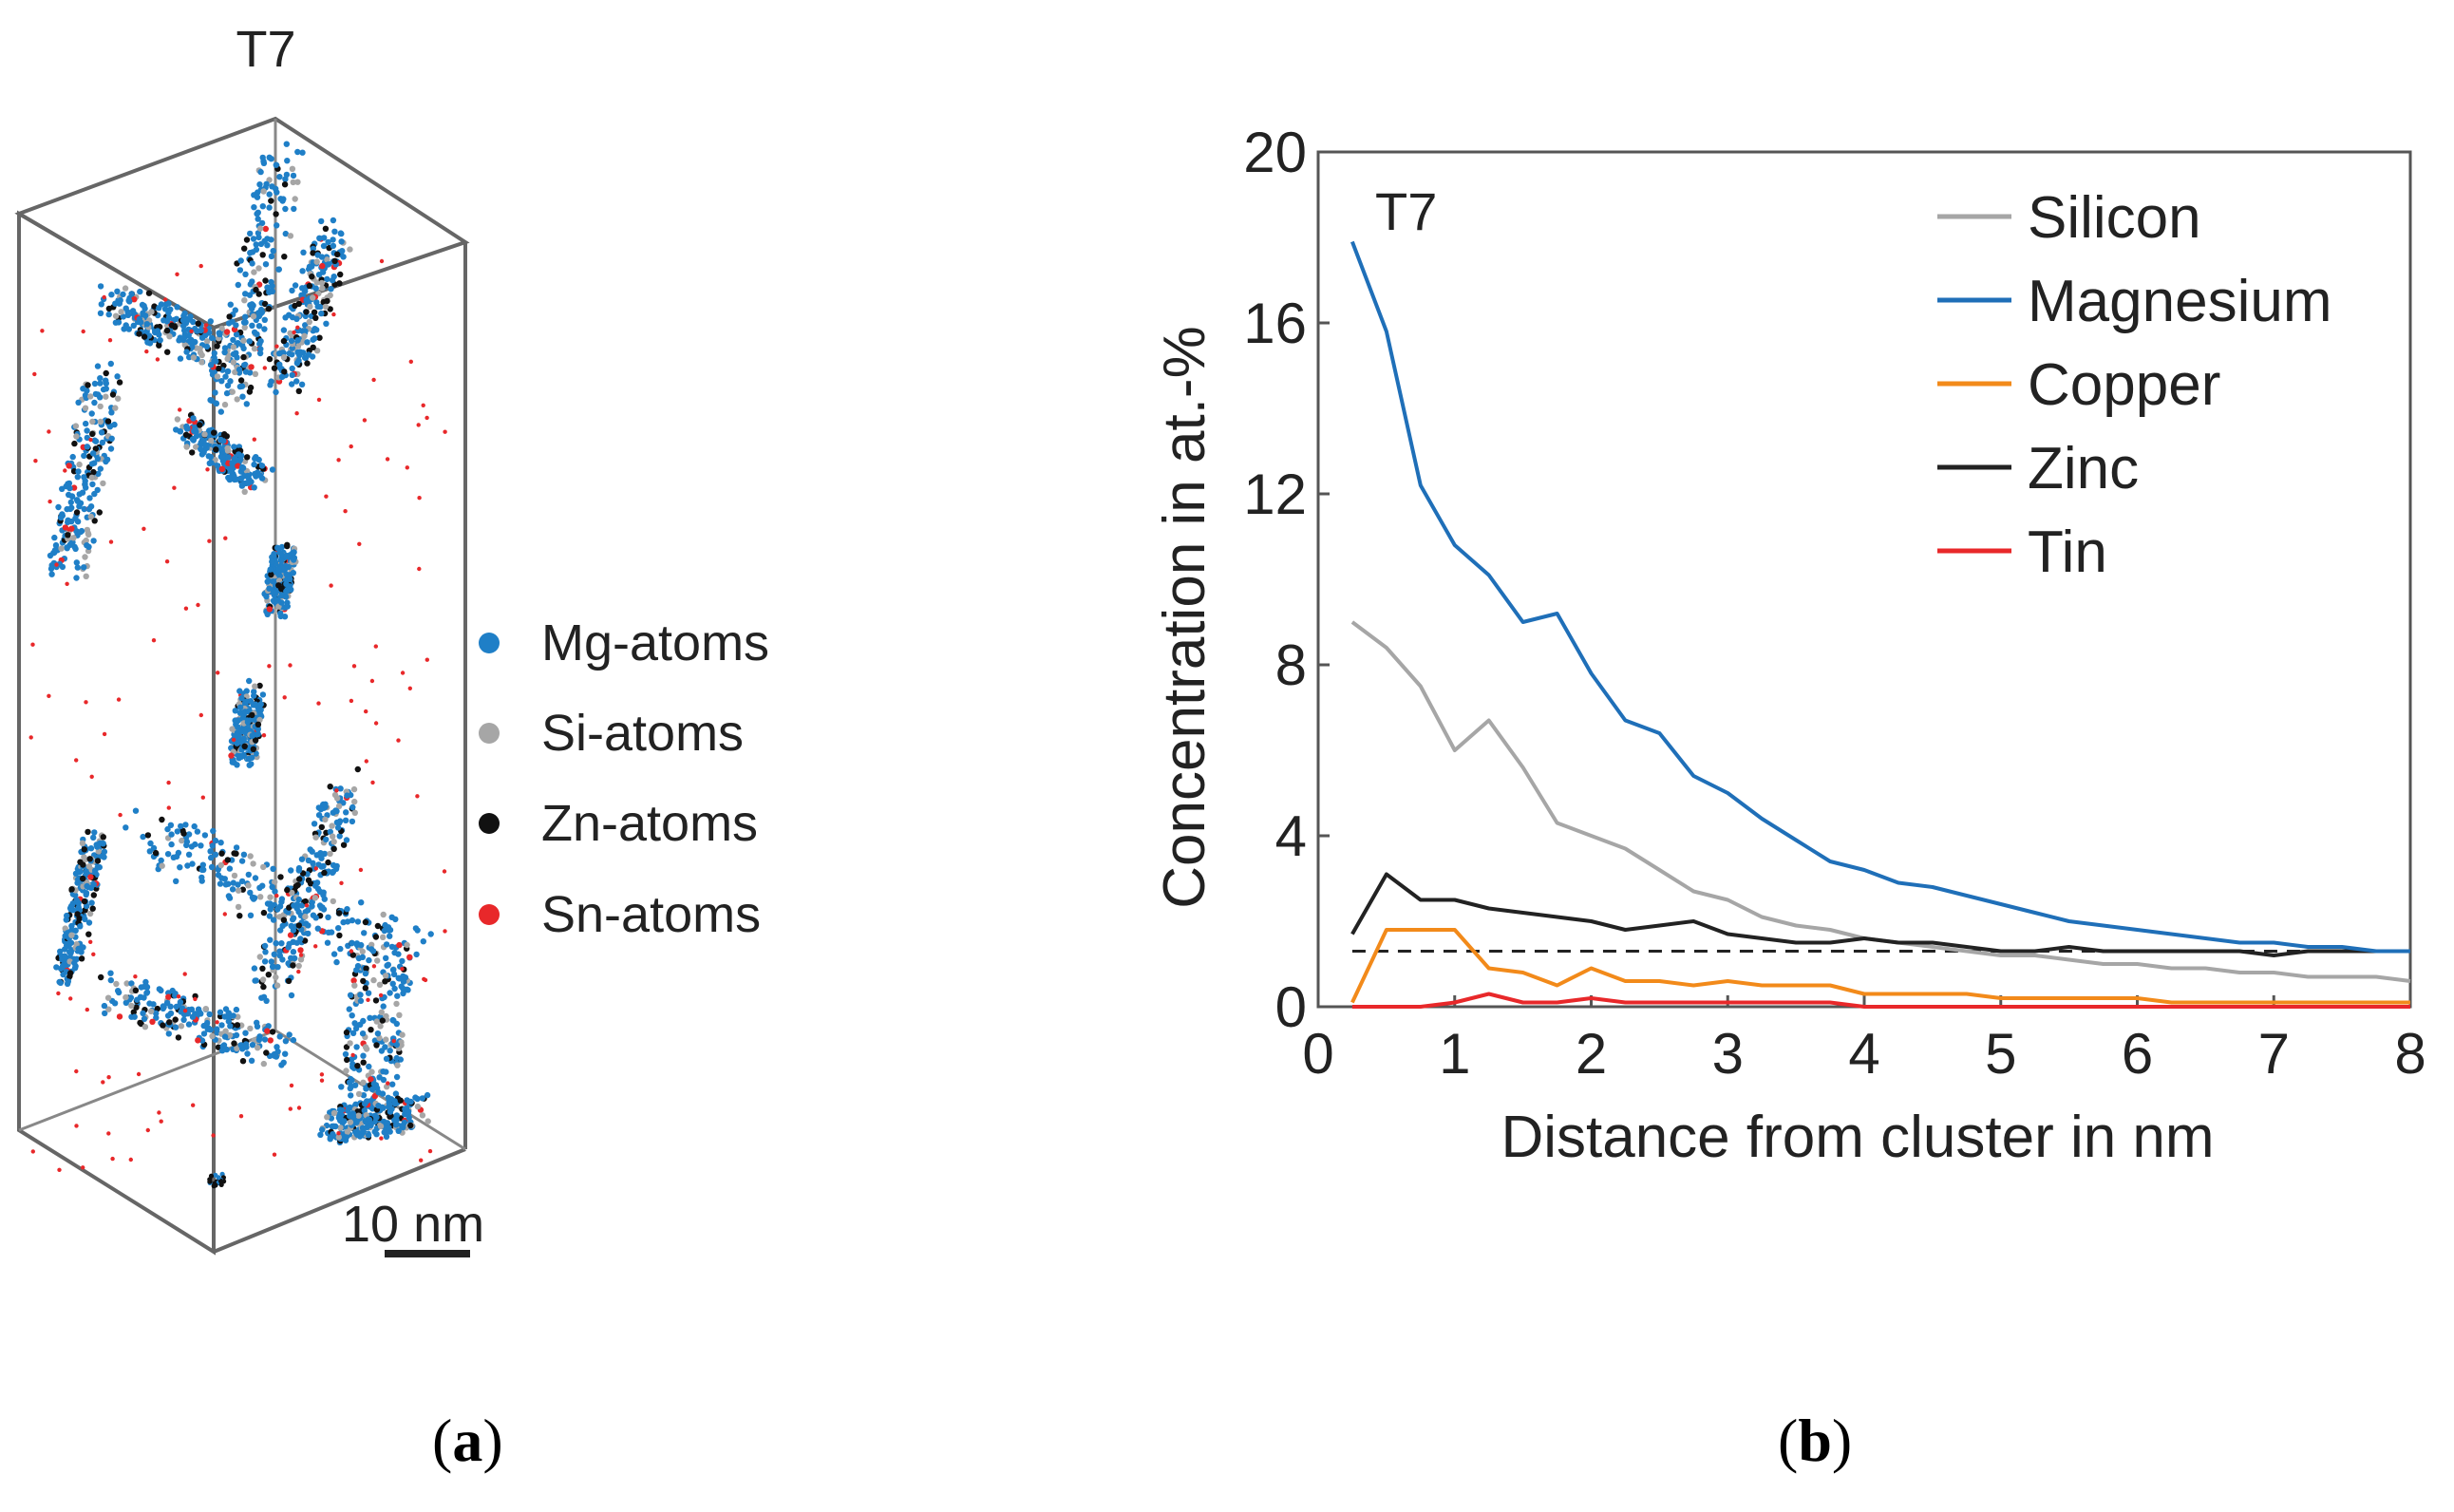 This screenshot has width=2454, height=1512. What do you see at coordinates (237, 724) in the screenshot?
I see `sn-atom-scatter` at bounding box center [237, 724].